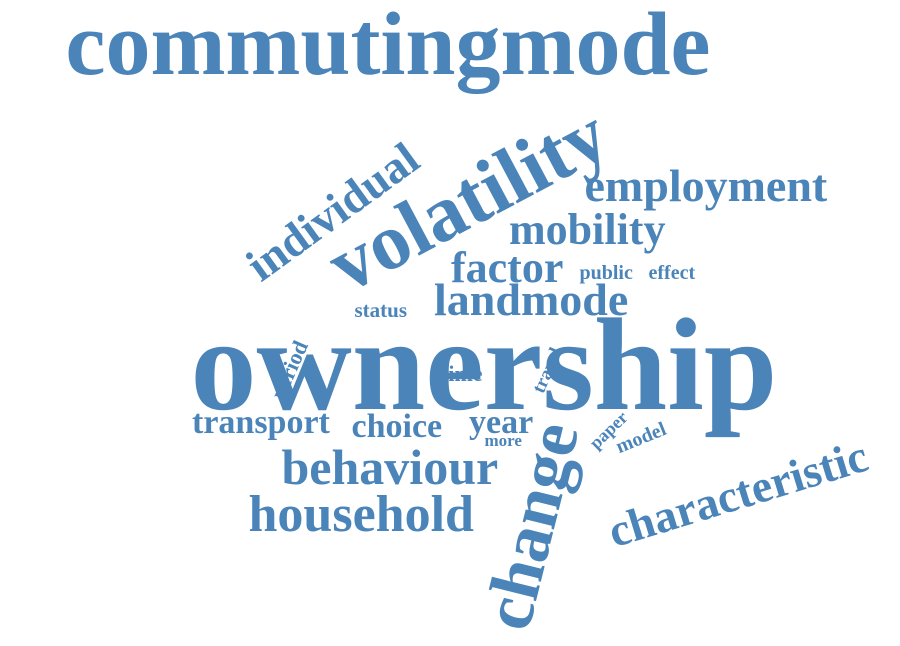  Describe the element at coordinates (672, 273) in the screenshot. I see `word-effect: effect` at that location.